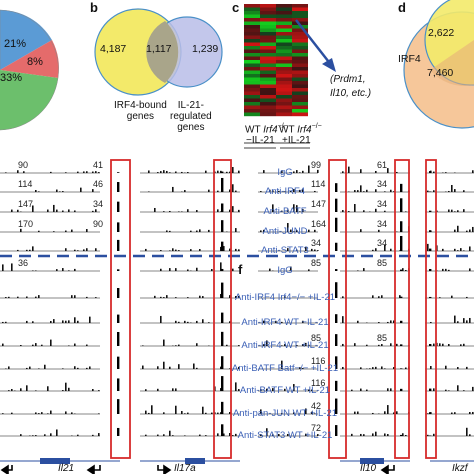  Describe the element at coordinates (441, 33) in the screenshot. I see `venn-d-count-top: 2,622` at that location.